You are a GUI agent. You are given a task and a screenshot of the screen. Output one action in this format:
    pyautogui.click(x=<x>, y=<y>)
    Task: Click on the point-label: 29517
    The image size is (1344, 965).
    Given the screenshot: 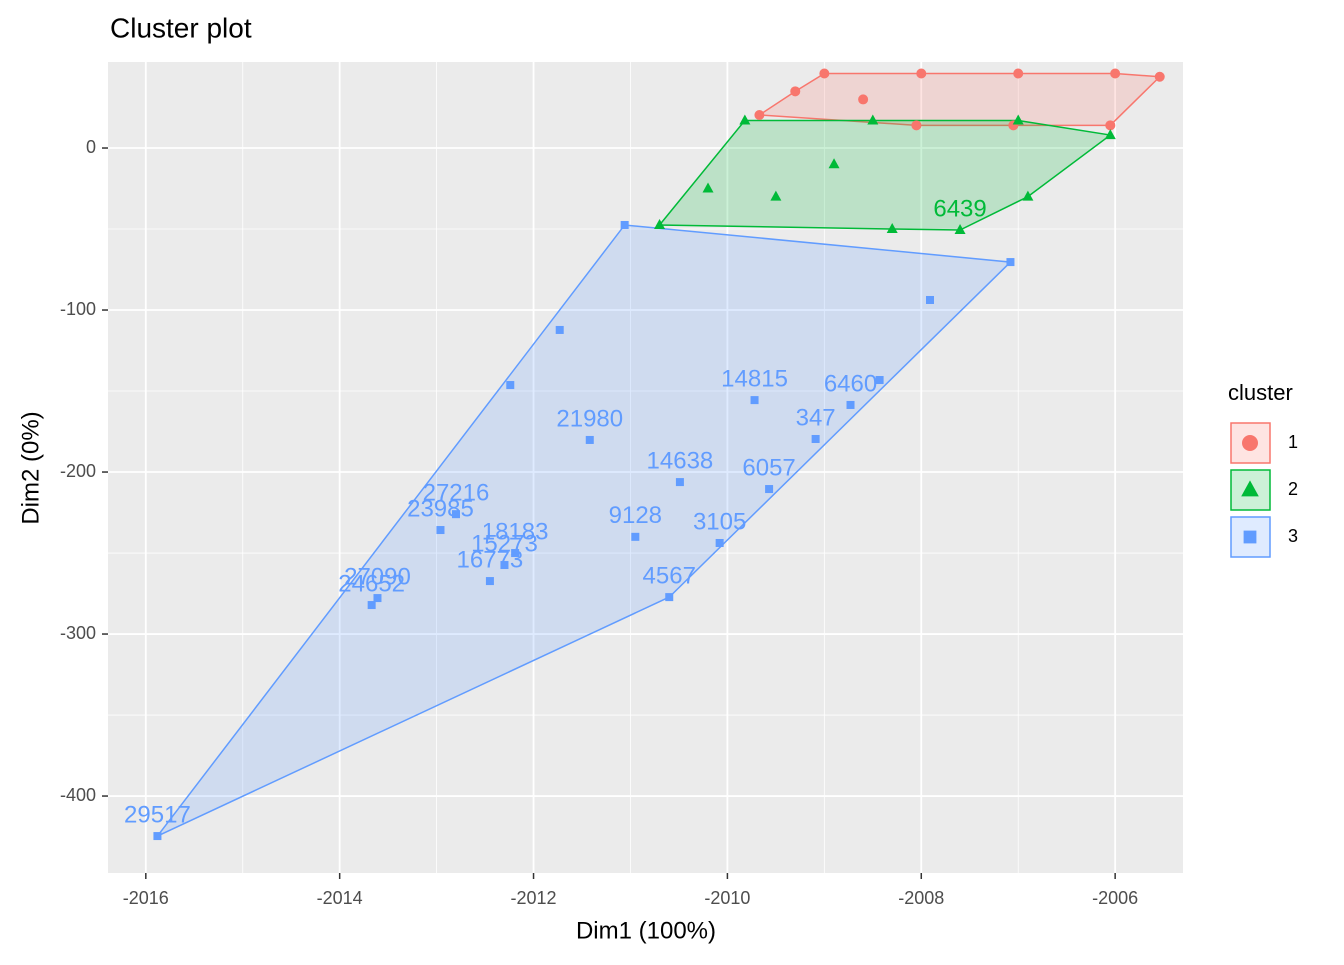 What is the action you would take?
    pyautogui.click(x=157, y=814)
    